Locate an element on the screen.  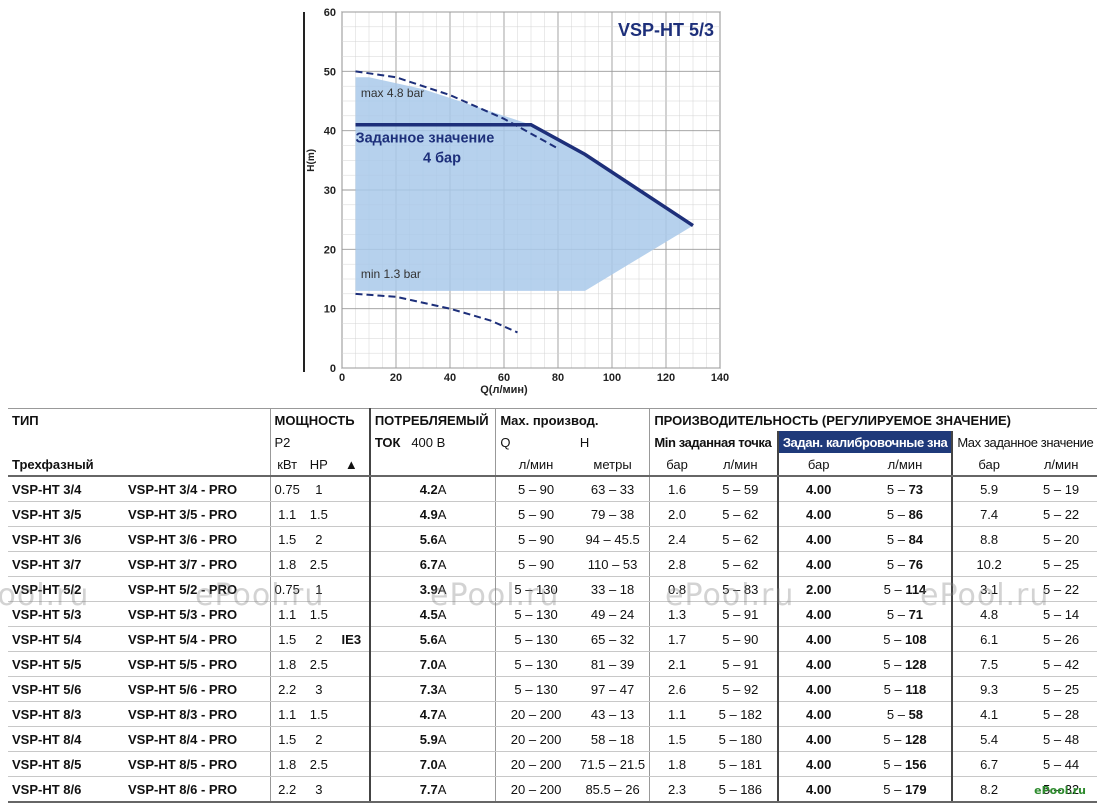
table-cell: 5 – 91 is located at coordinates (740, 614).